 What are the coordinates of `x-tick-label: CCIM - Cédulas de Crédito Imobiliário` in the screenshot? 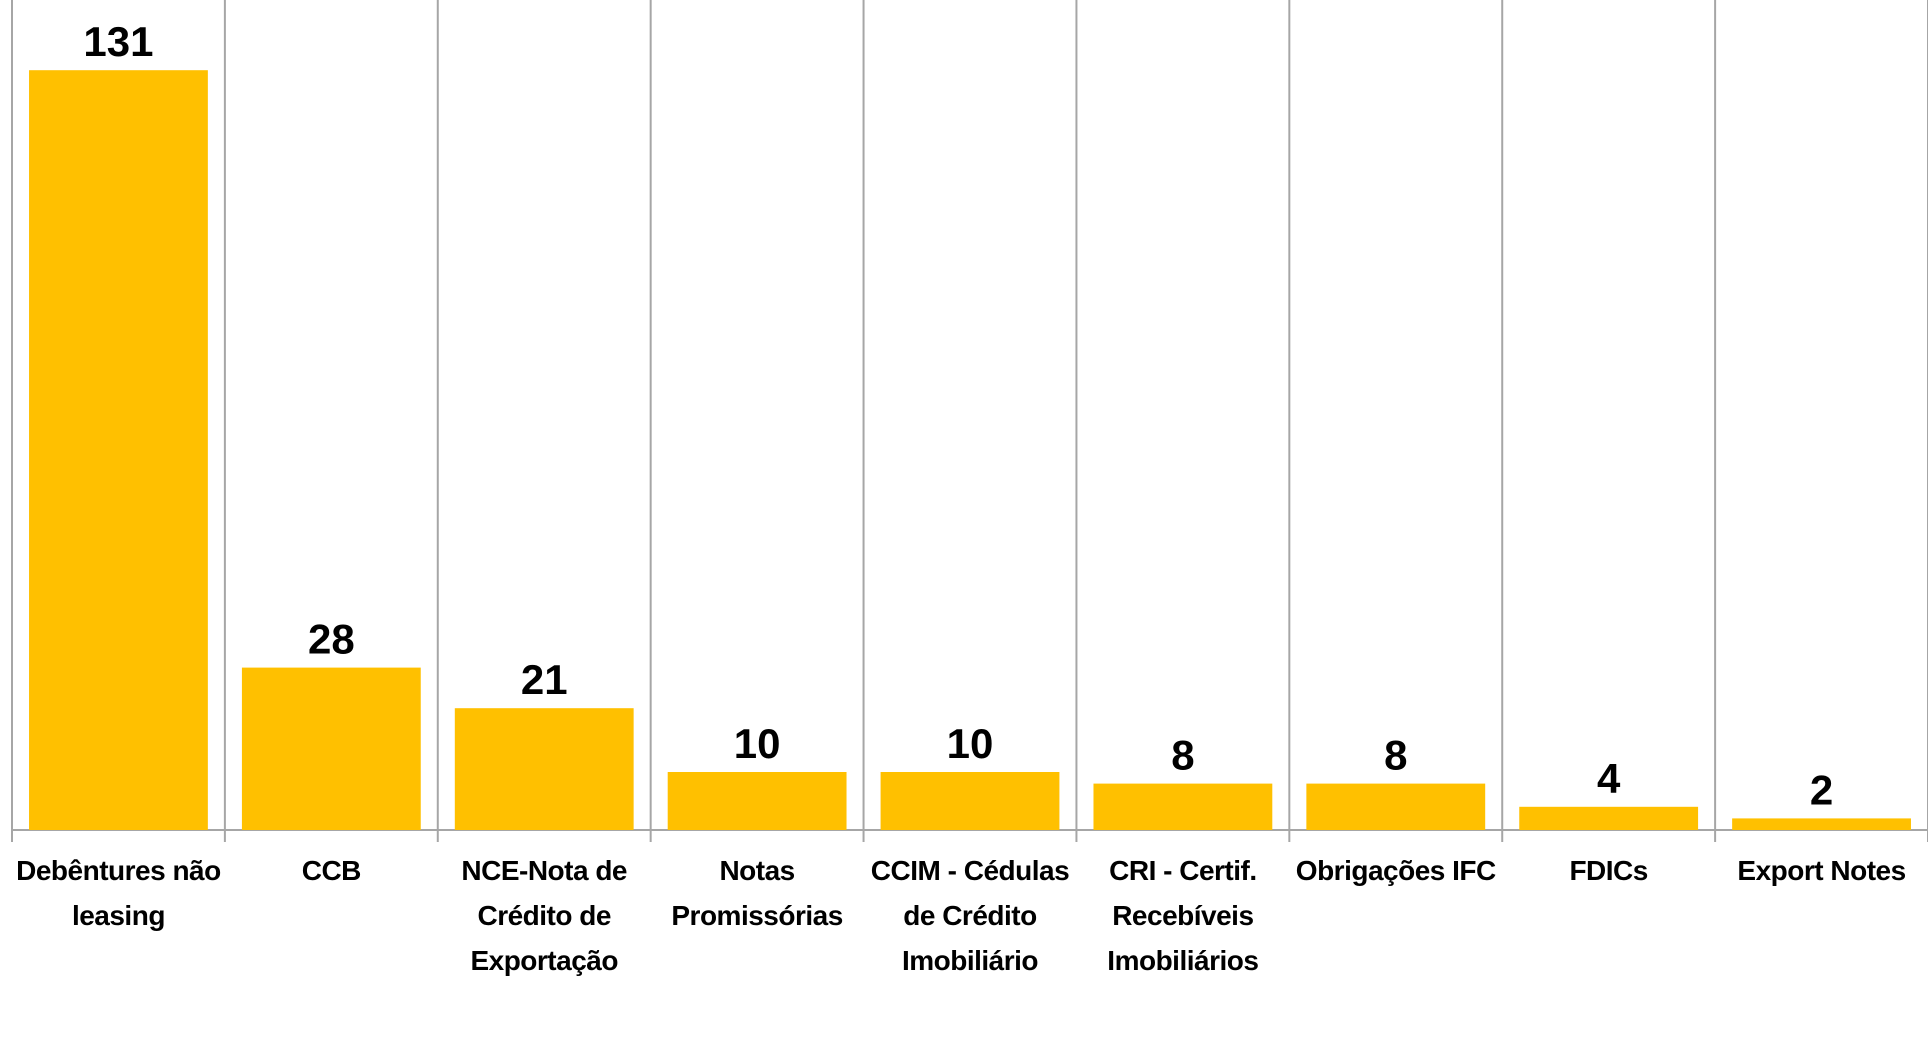 It's located at (970, 915).